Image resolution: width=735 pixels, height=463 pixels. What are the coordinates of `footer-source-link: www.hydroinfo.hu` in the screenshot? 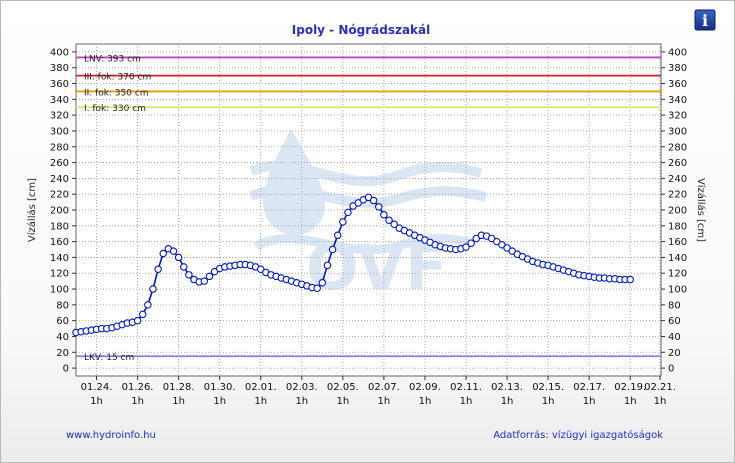 It's located at (111, 435).